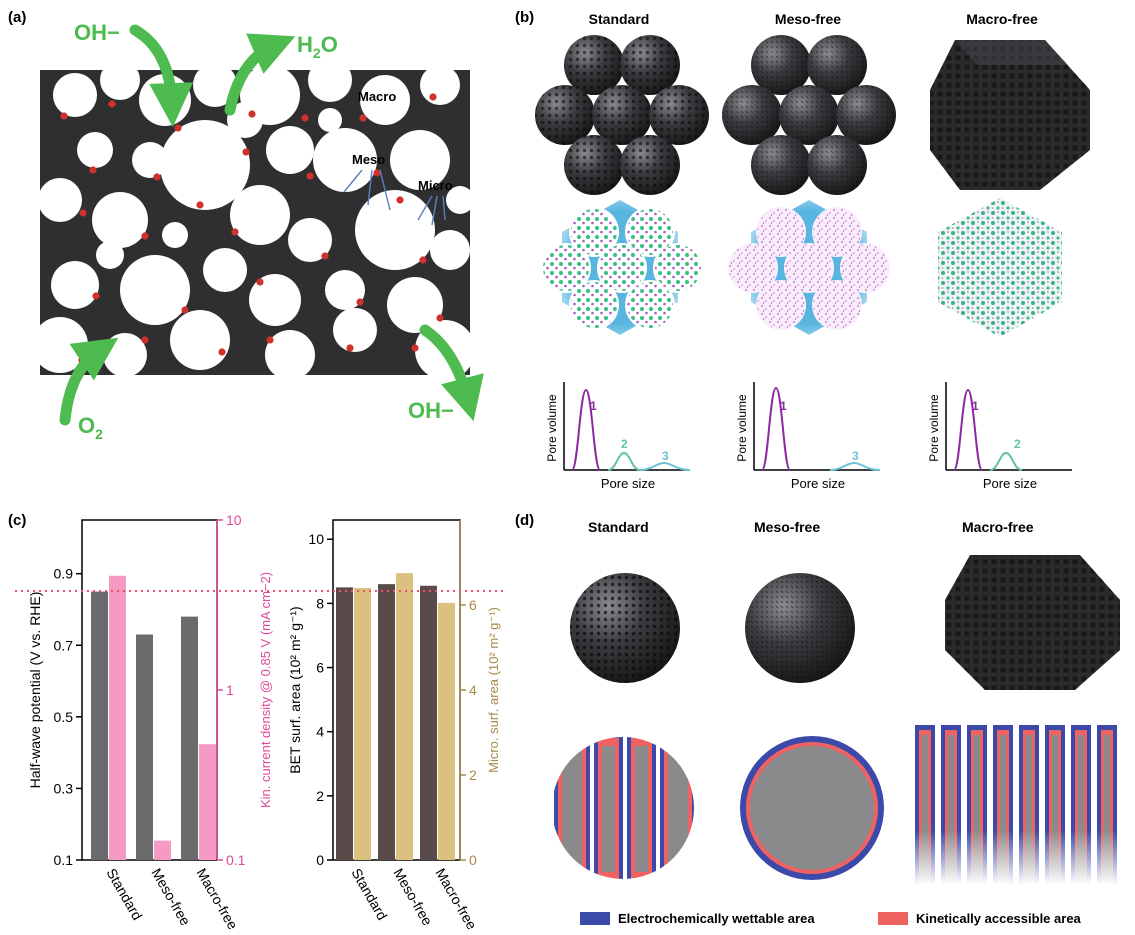 The image size is (1135, 935). What do you see at coordinates (316, 539) in the screenshot?
I see `ytick-label-5: 10` at bounding box center [316, 539].